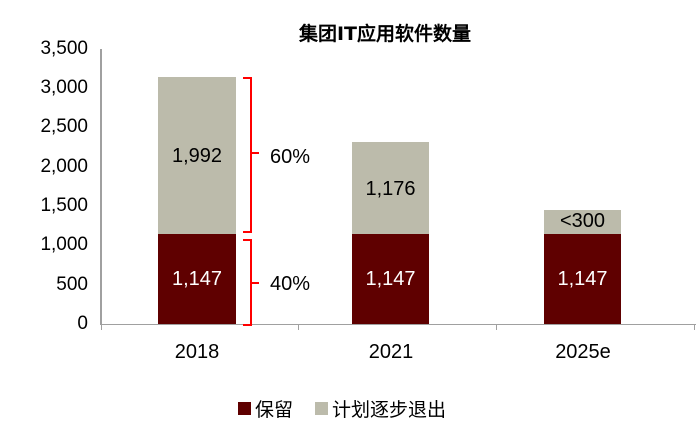 The height and width of the screenshot is (429, 700). I want to click on legend-label-retain: 保留, so click(274, 410).